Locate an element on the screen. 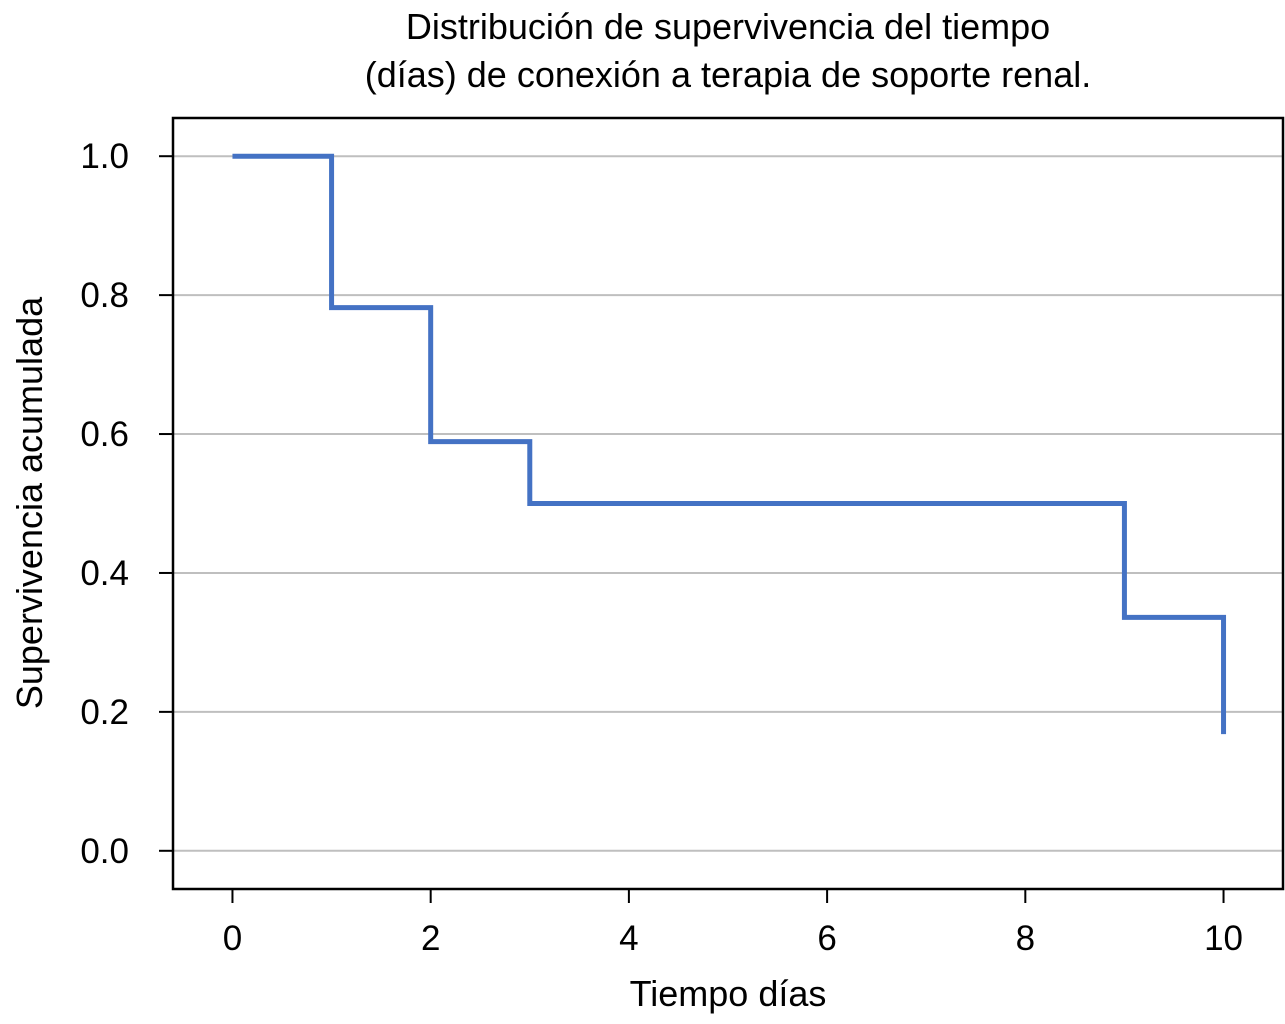  x-axis-ticks: 0 2 4 6 8 10 is located at coordinates (733, 923).